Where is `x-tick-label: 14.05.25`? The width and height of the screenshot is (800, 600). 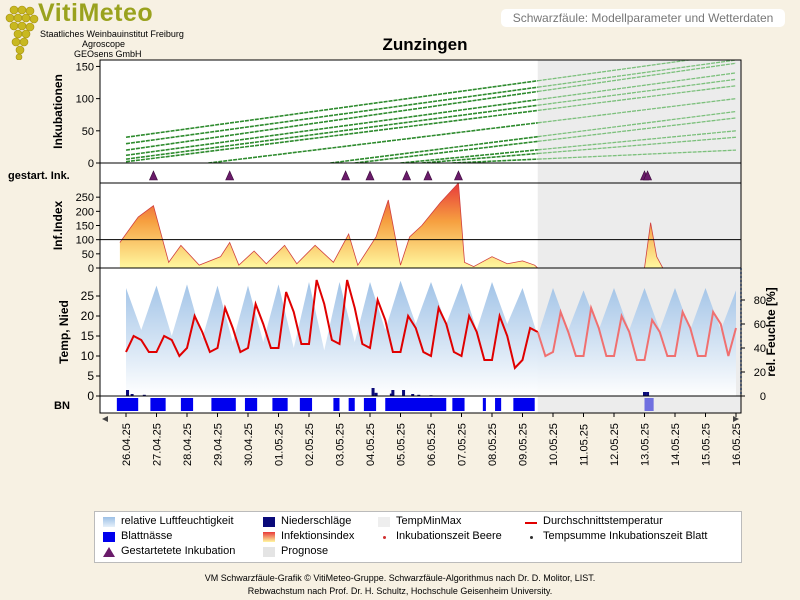 x-tick-label: 14.05.25 is located at coordinates (676, 444).